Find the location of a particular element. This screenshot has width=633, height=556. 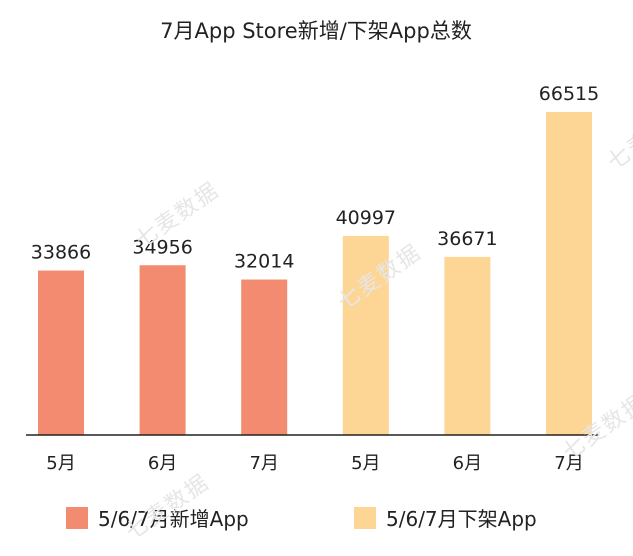

legend-label: 5/6/7月下架App is located at coordinates (461, 519).